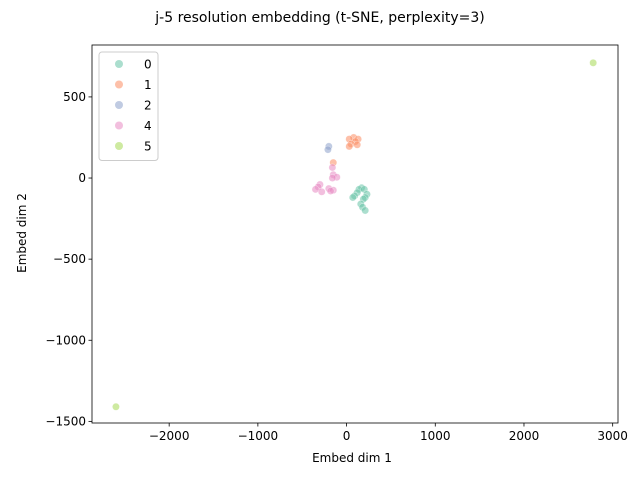 The image size is (640, 480). I want to click on legend-label-1: 1, so click(148, 85).